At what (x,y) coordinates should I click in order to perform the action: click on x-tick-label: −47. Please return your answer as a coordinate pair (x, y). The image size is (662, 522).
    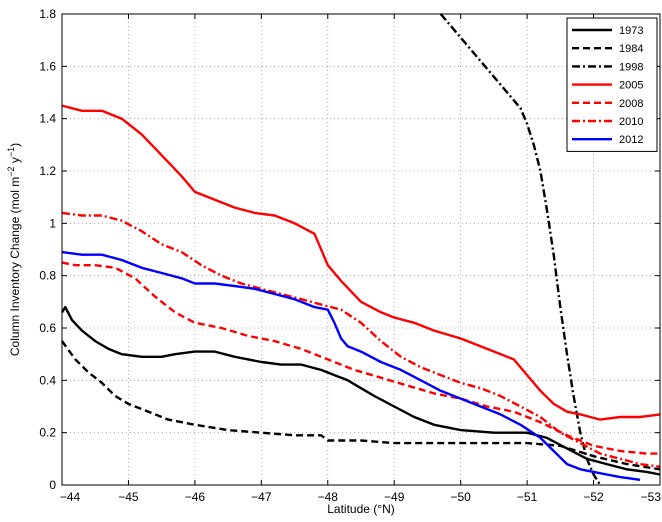
    Looking at the image, I should click on (261, 497).